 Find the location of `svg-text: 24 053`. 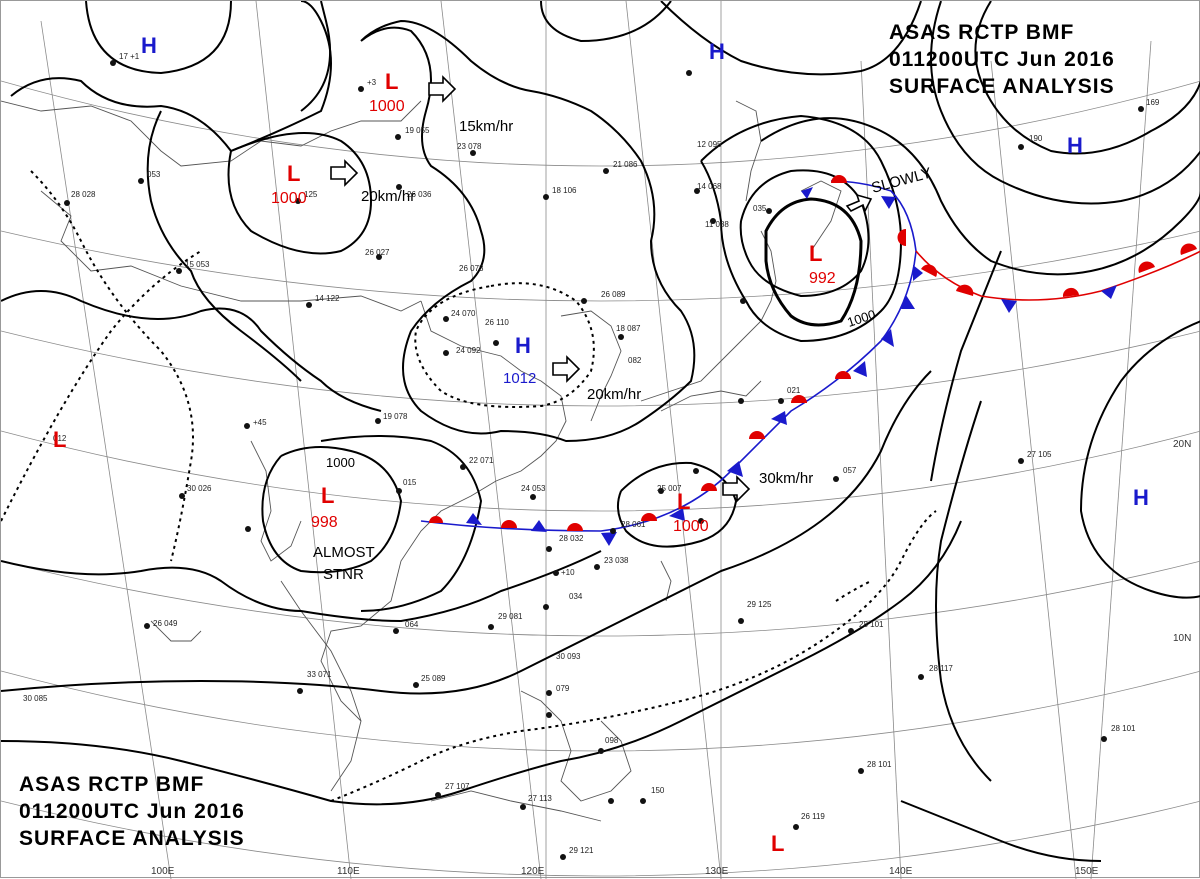

svg-text: 24 053 is located at coordinates (533, 488).